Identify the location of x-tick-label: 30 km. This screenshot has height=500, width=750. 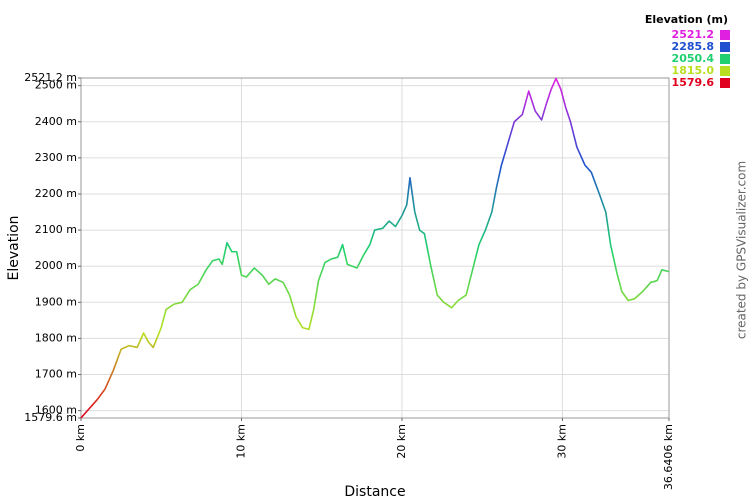
(561, 441).